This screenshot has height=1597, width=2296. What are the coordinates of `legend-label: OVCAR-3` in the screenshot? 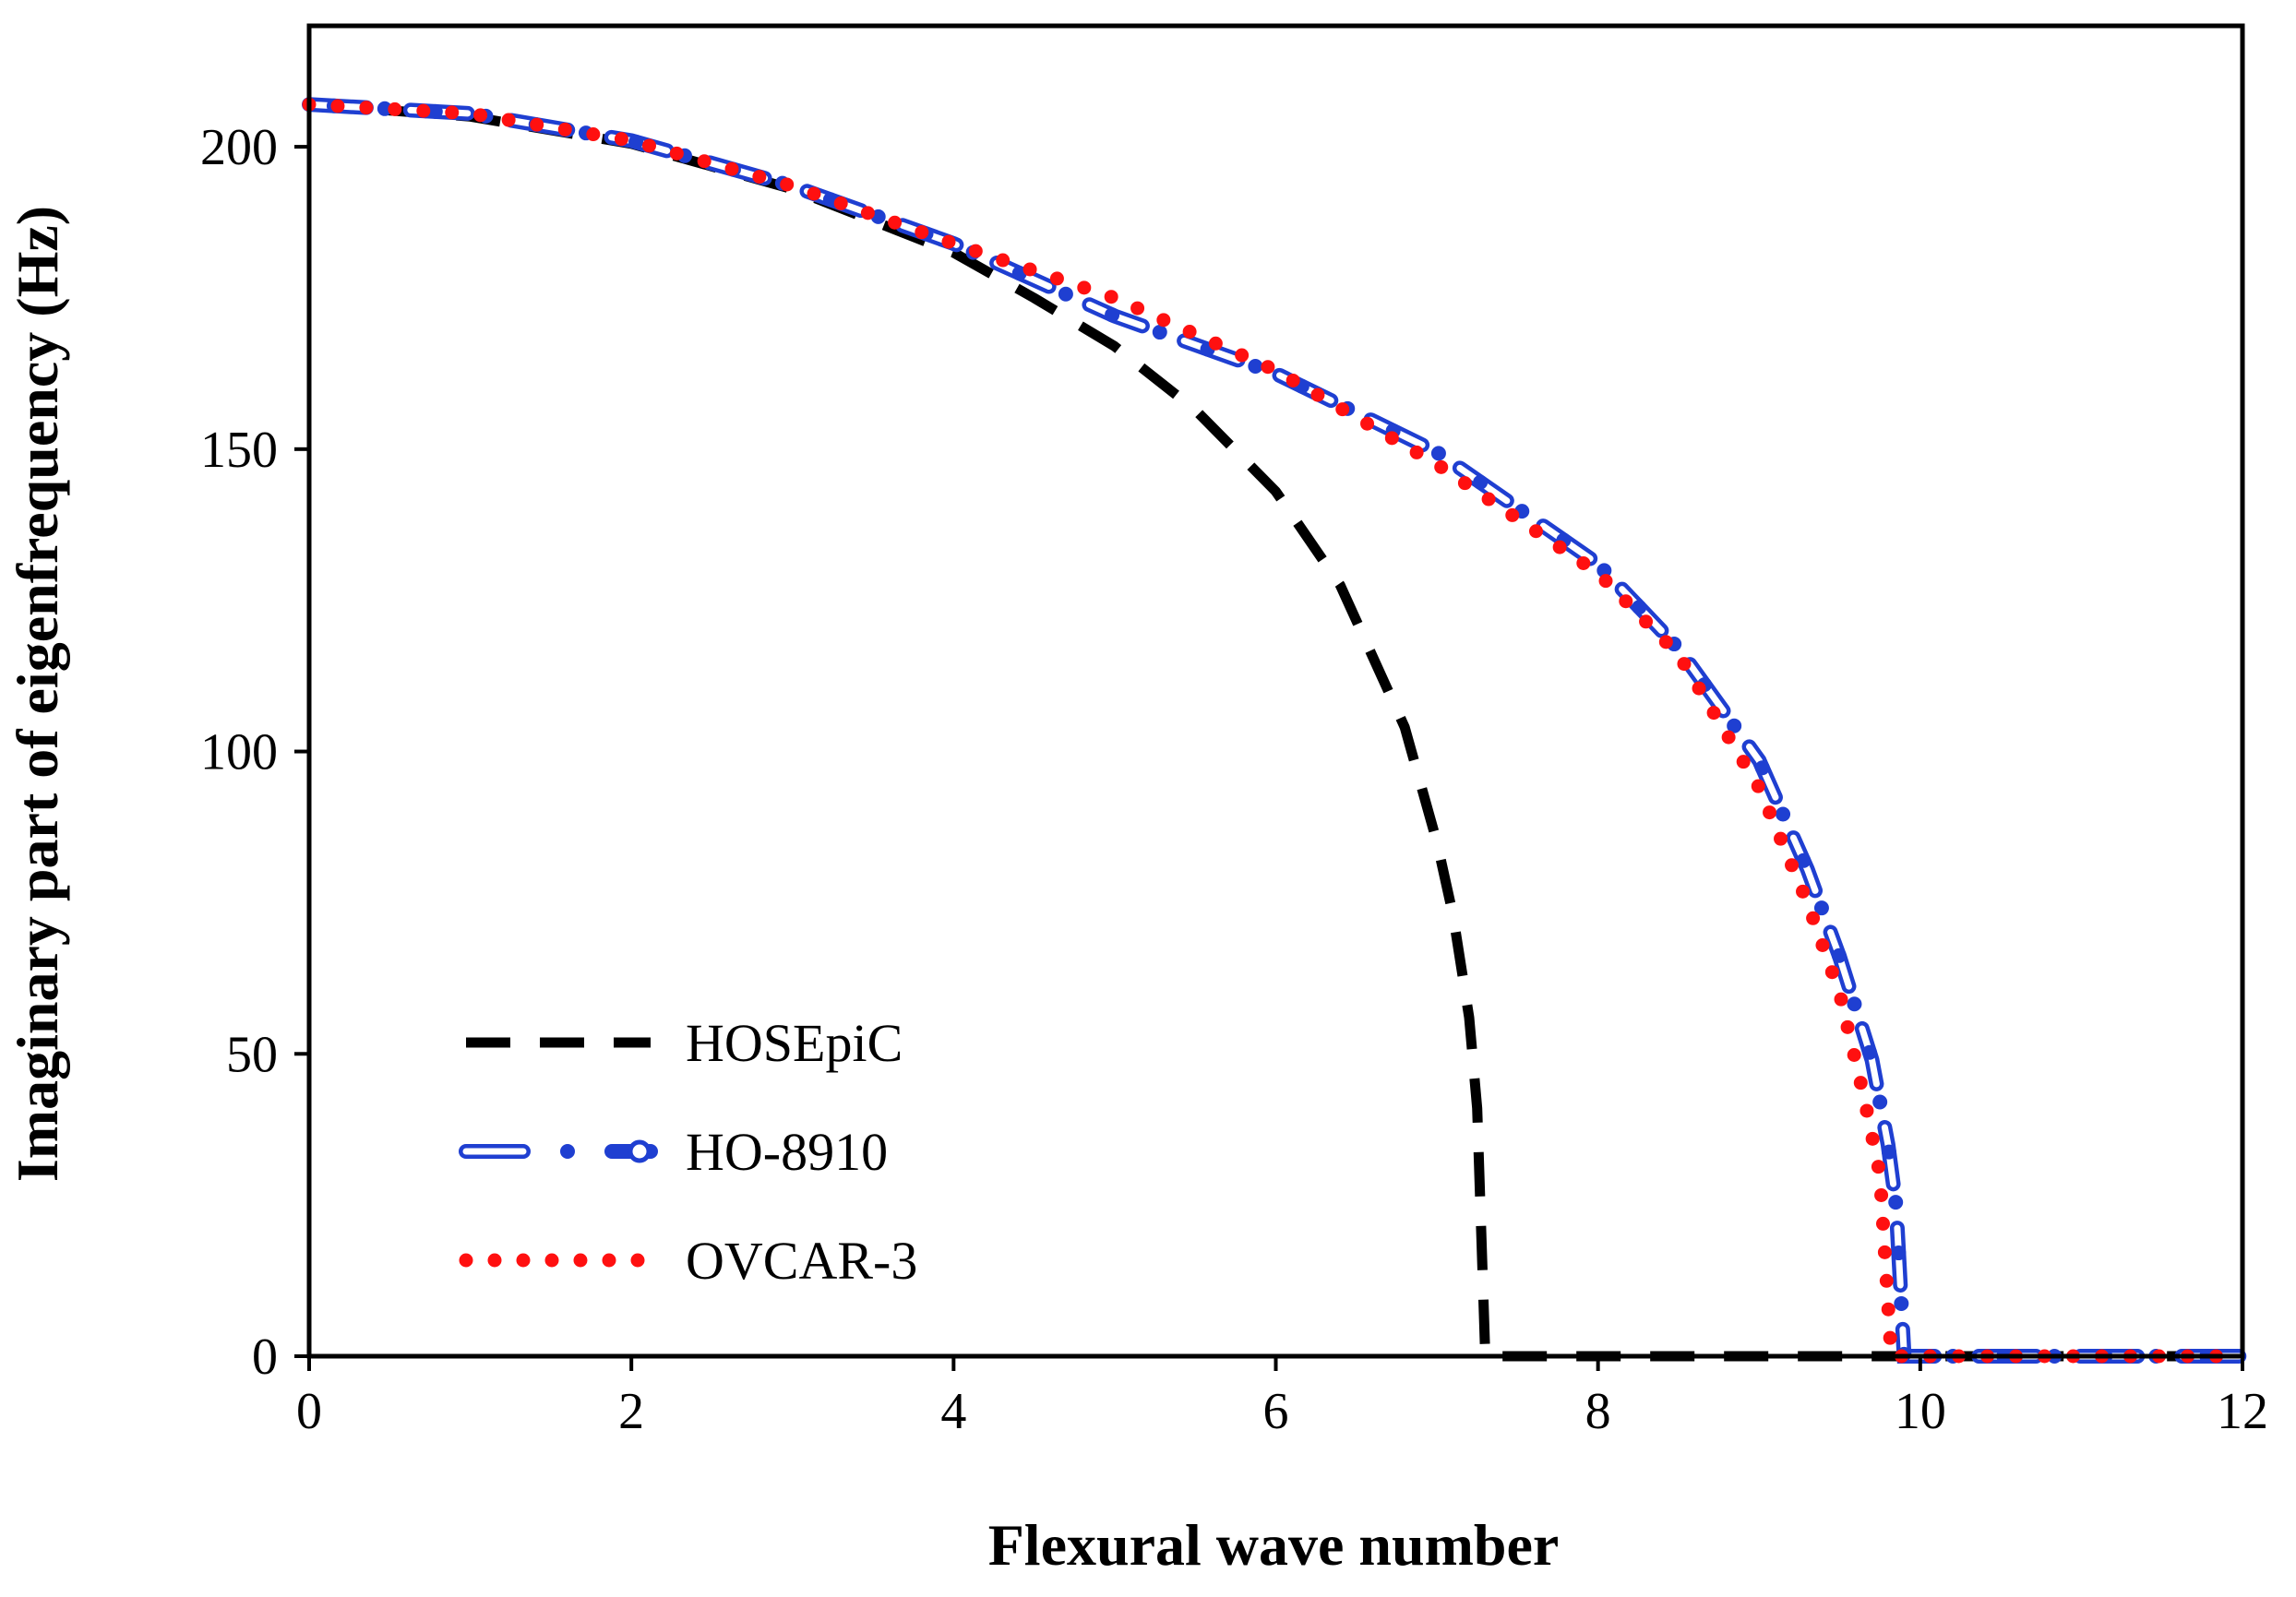 It's located at (801, 1261).